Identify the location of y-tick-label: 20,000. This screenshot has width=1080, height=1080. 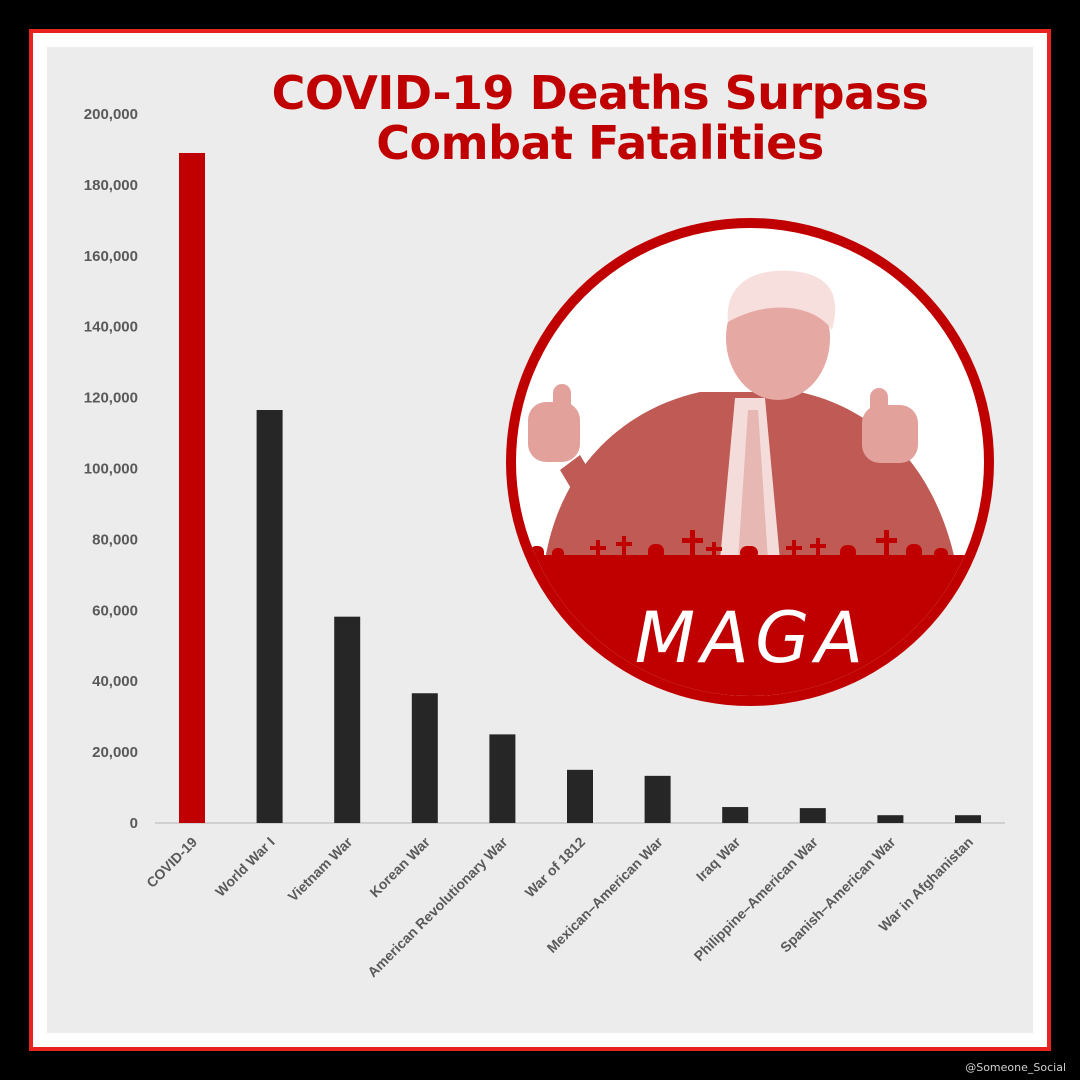
(115, 752).